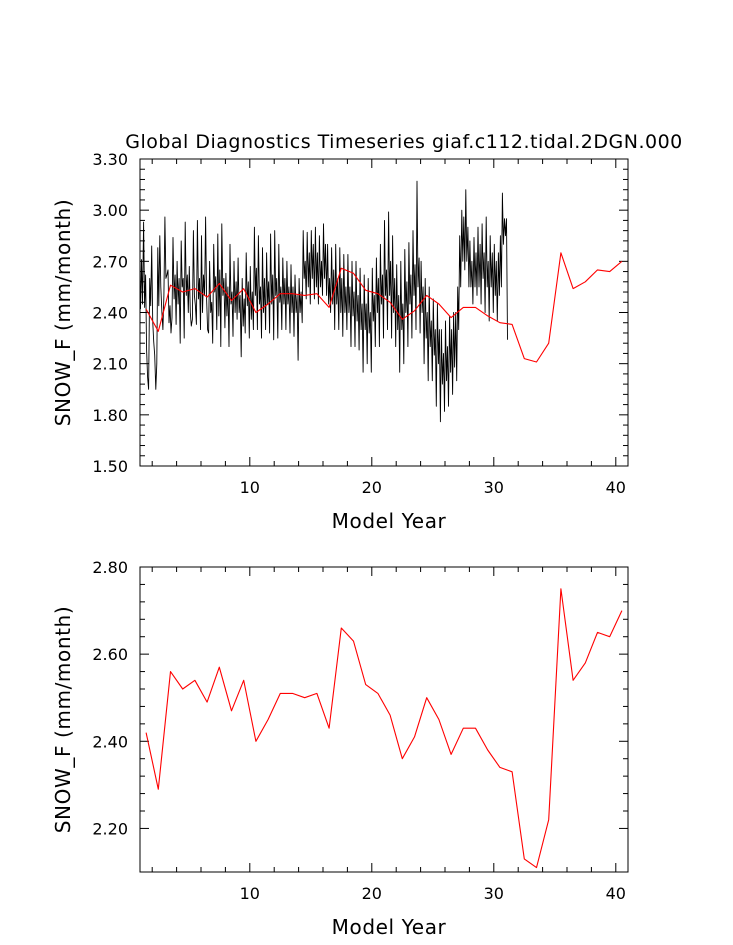 The height and width of the screenshot is (945, 733). What do you see at coordinates (63, 312) in the screenshot?
I see `y-axis-label-top: SNOW_F (mm/month)` at bounding box center [63, 312].